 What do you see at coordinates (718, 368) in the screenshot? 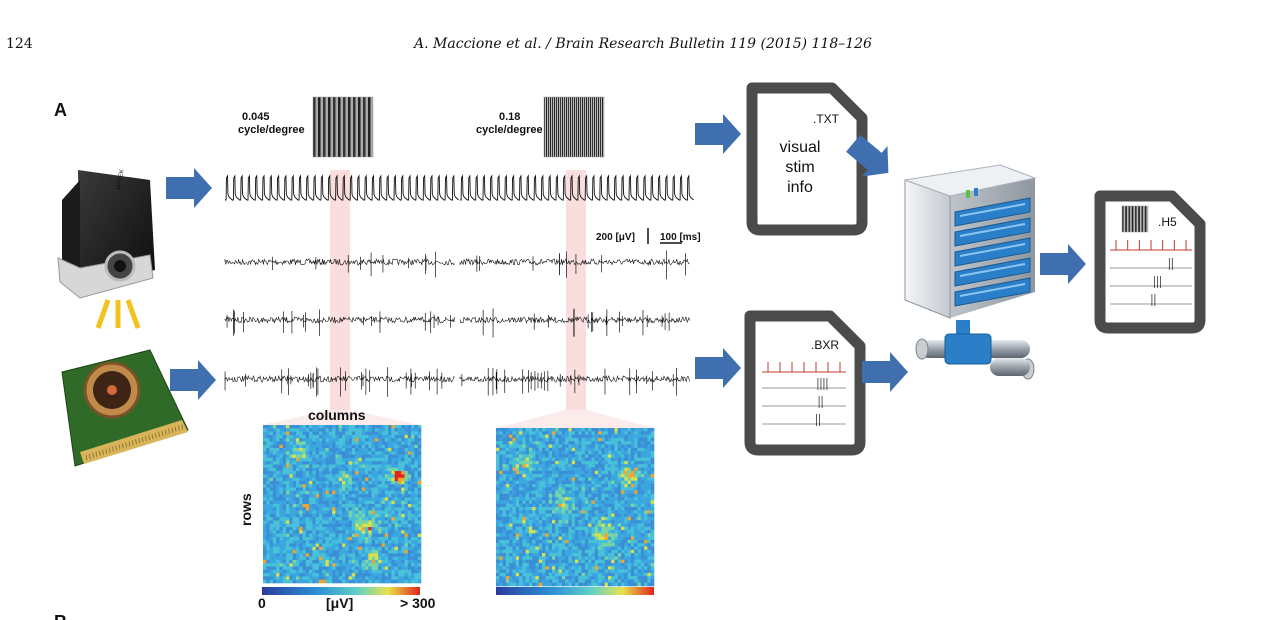
I see `arrow-to-bxr-file` at bounding box center [718, 368].